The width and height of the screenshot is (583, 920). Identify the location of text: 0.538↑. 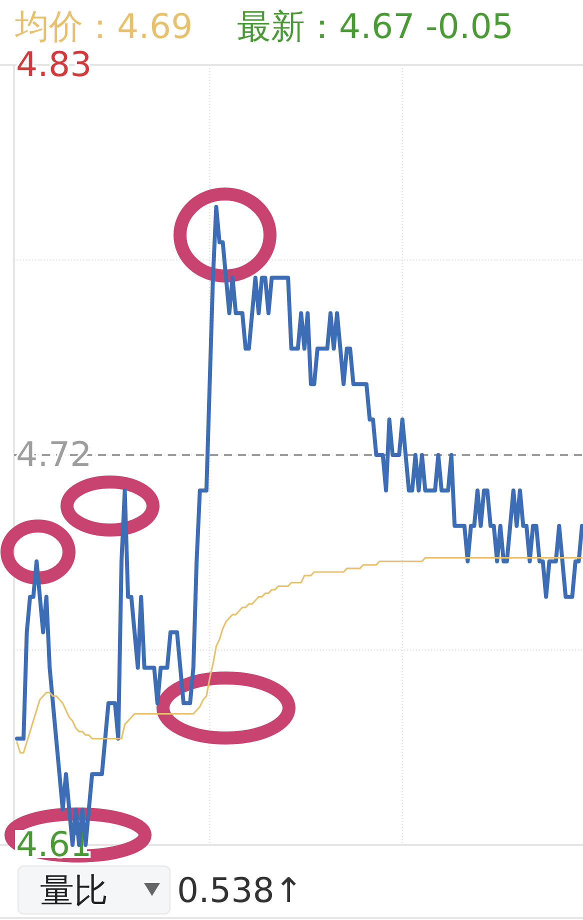
(240, 891).